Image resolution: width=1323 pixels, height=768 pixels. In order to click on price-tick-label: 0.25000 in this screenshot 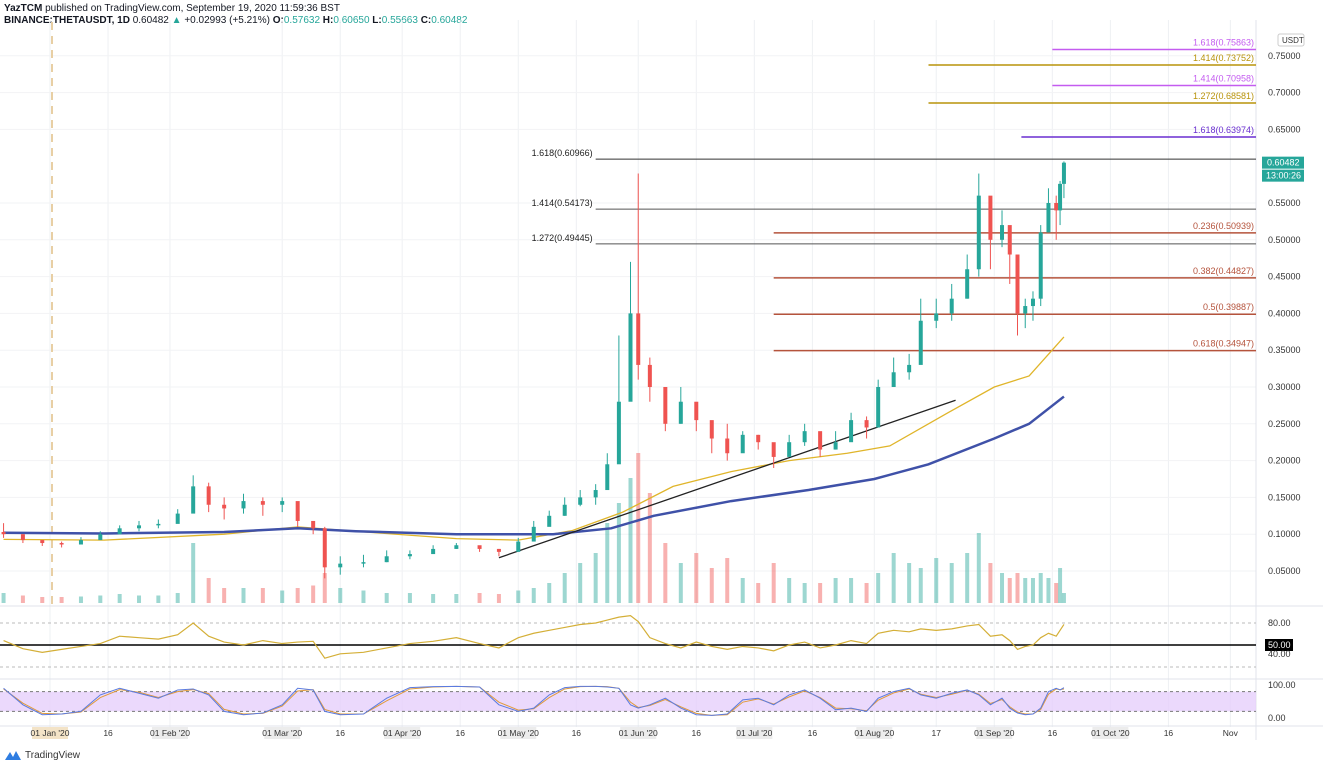, I will do `click(1284, 424)`.